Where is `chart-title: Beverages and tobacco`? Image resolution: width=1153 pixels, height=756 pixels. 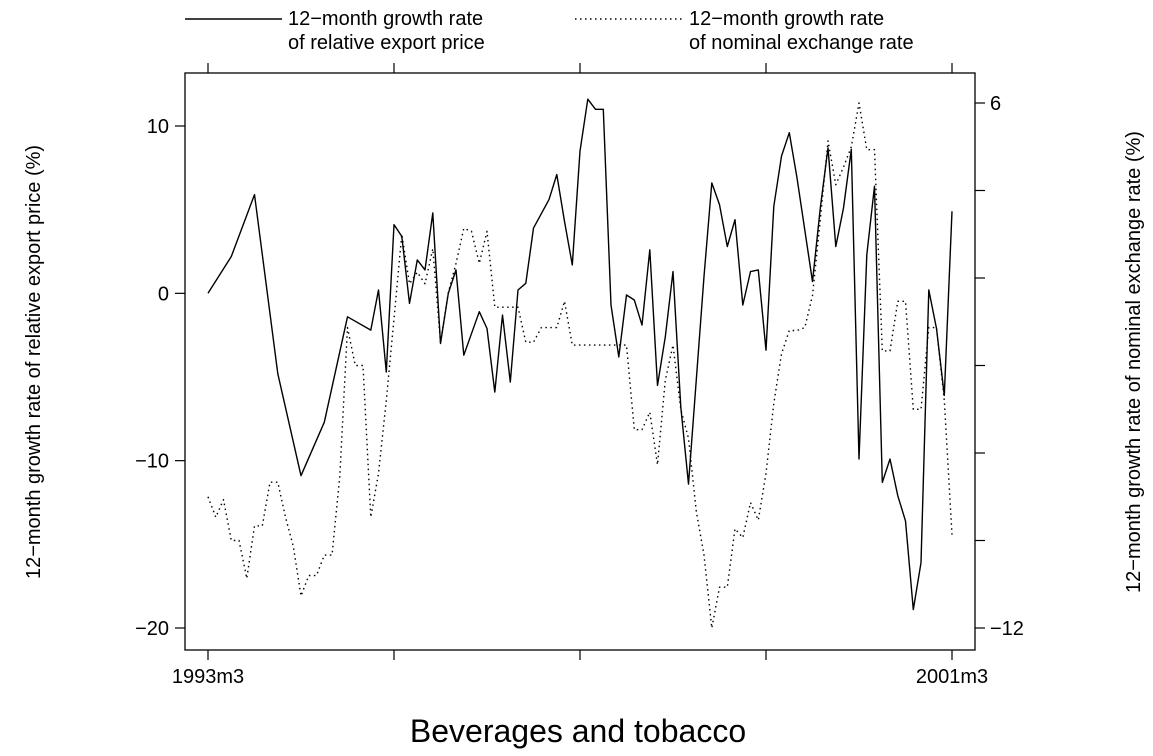
chart-title: Beverages and tobacco is located at coordinates (578, 731).